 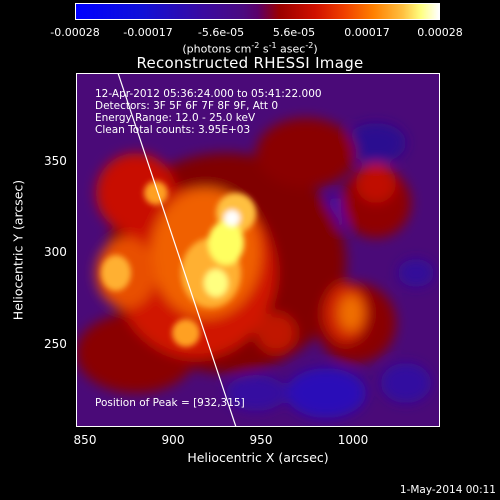 What do you see at coordinates (250, 63) in the screenshot?
I see `image-title: Reconstructed RHESSI Image` at bounding box center [250, 63].